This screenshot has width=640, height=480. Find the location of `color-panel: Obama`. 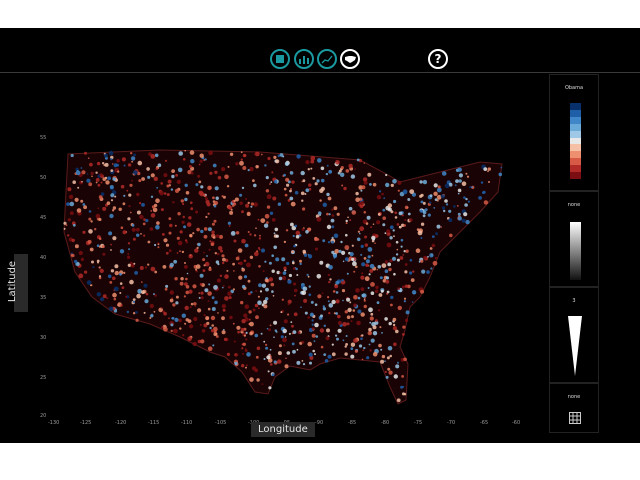

color-panel: Obama is located at coordinates (574, 132).